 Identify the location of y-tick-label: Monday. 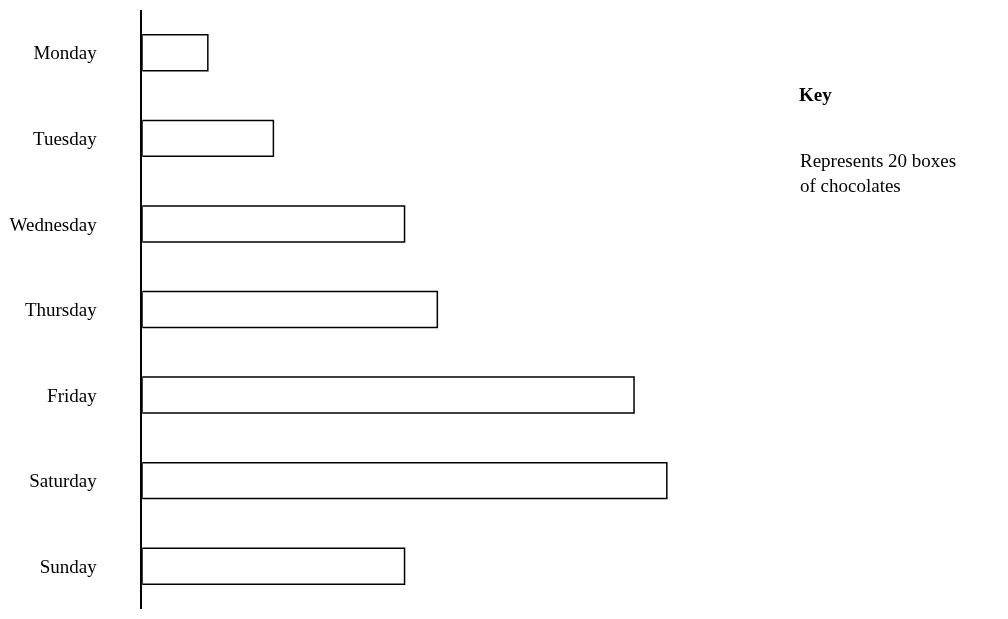
(65, 53).